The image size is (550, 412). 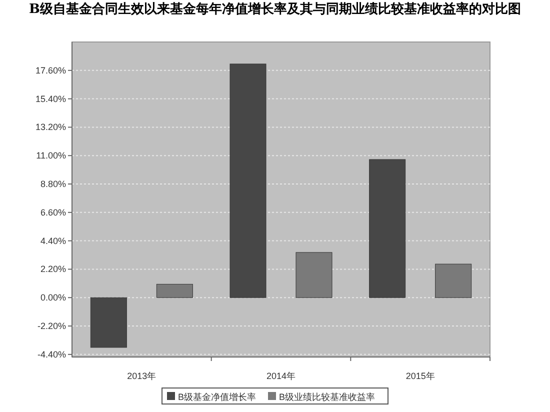 I want to click on y-tick-label: -2.20%, so click(x=51, y=326).